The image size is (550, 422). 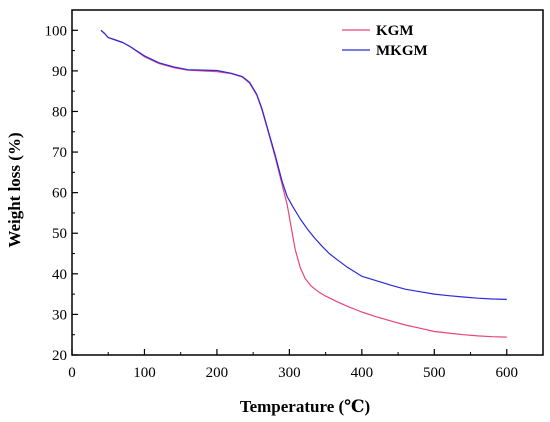 I want to click on y-tick-label: 80, so click(x=59, y=112).